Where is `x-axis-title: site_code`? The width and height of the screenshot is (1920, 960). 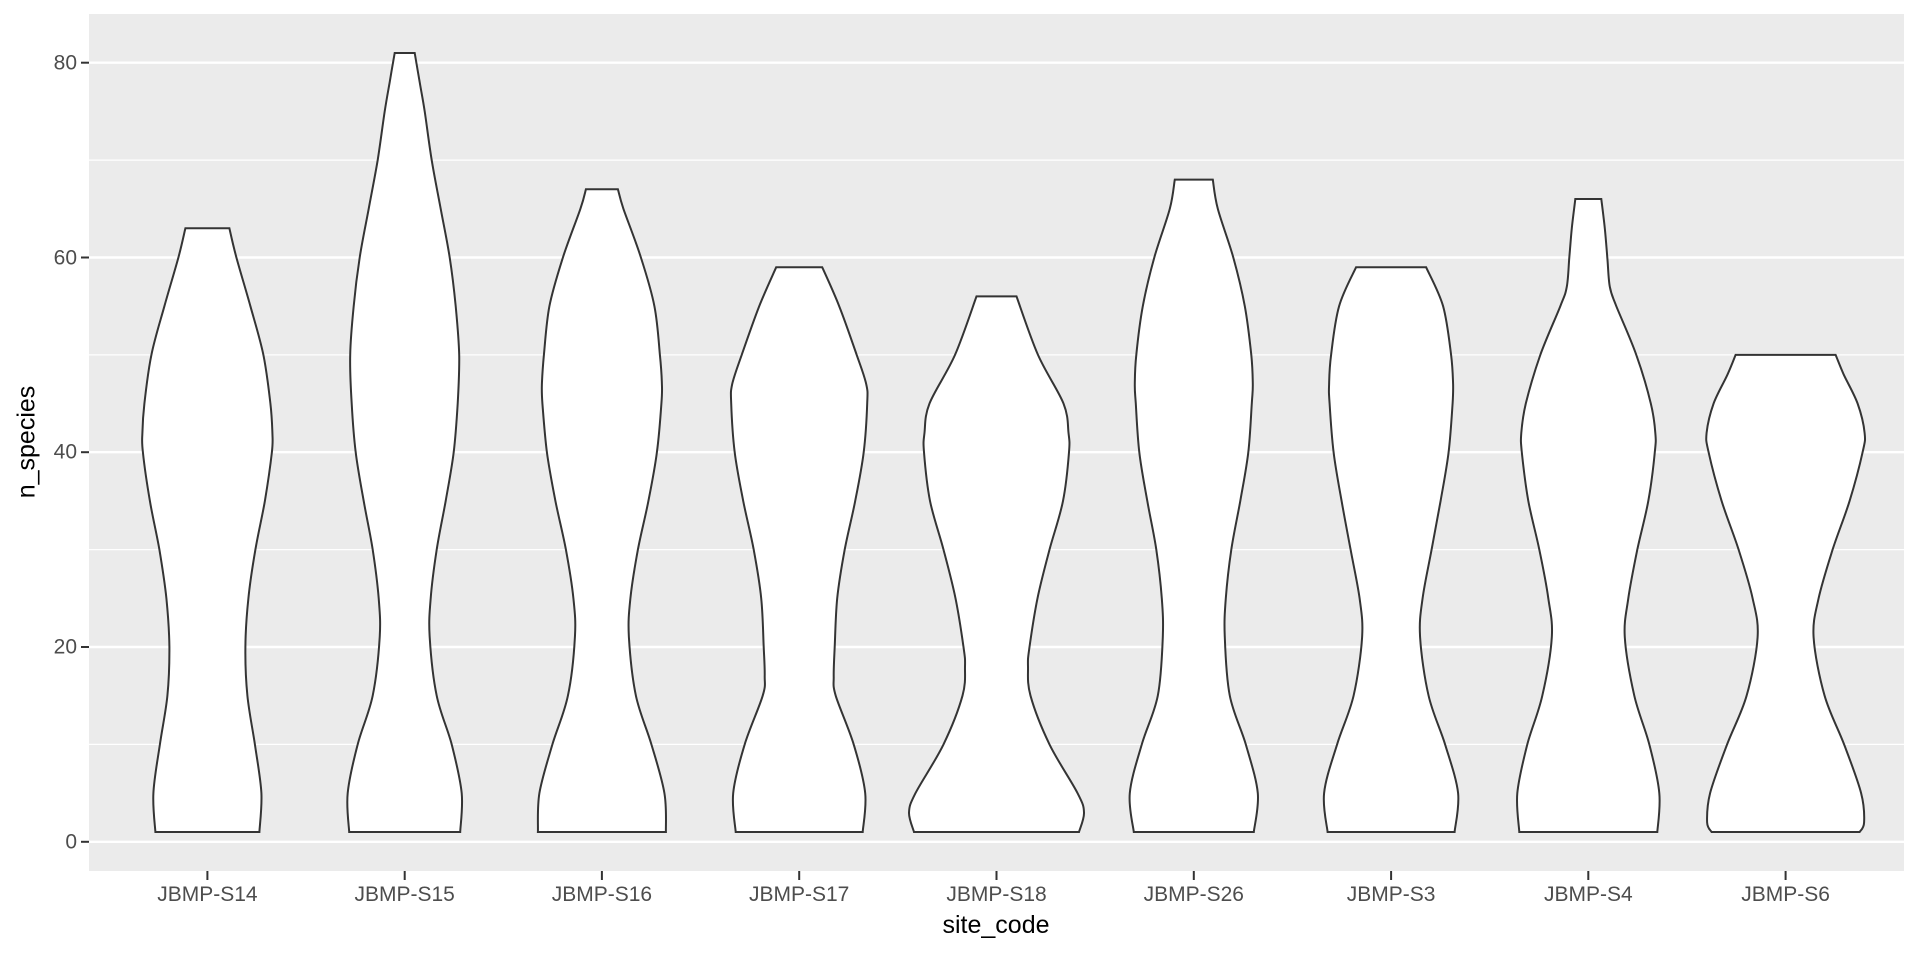
x-axis-title: site_code is located at coordinates (996, 925).